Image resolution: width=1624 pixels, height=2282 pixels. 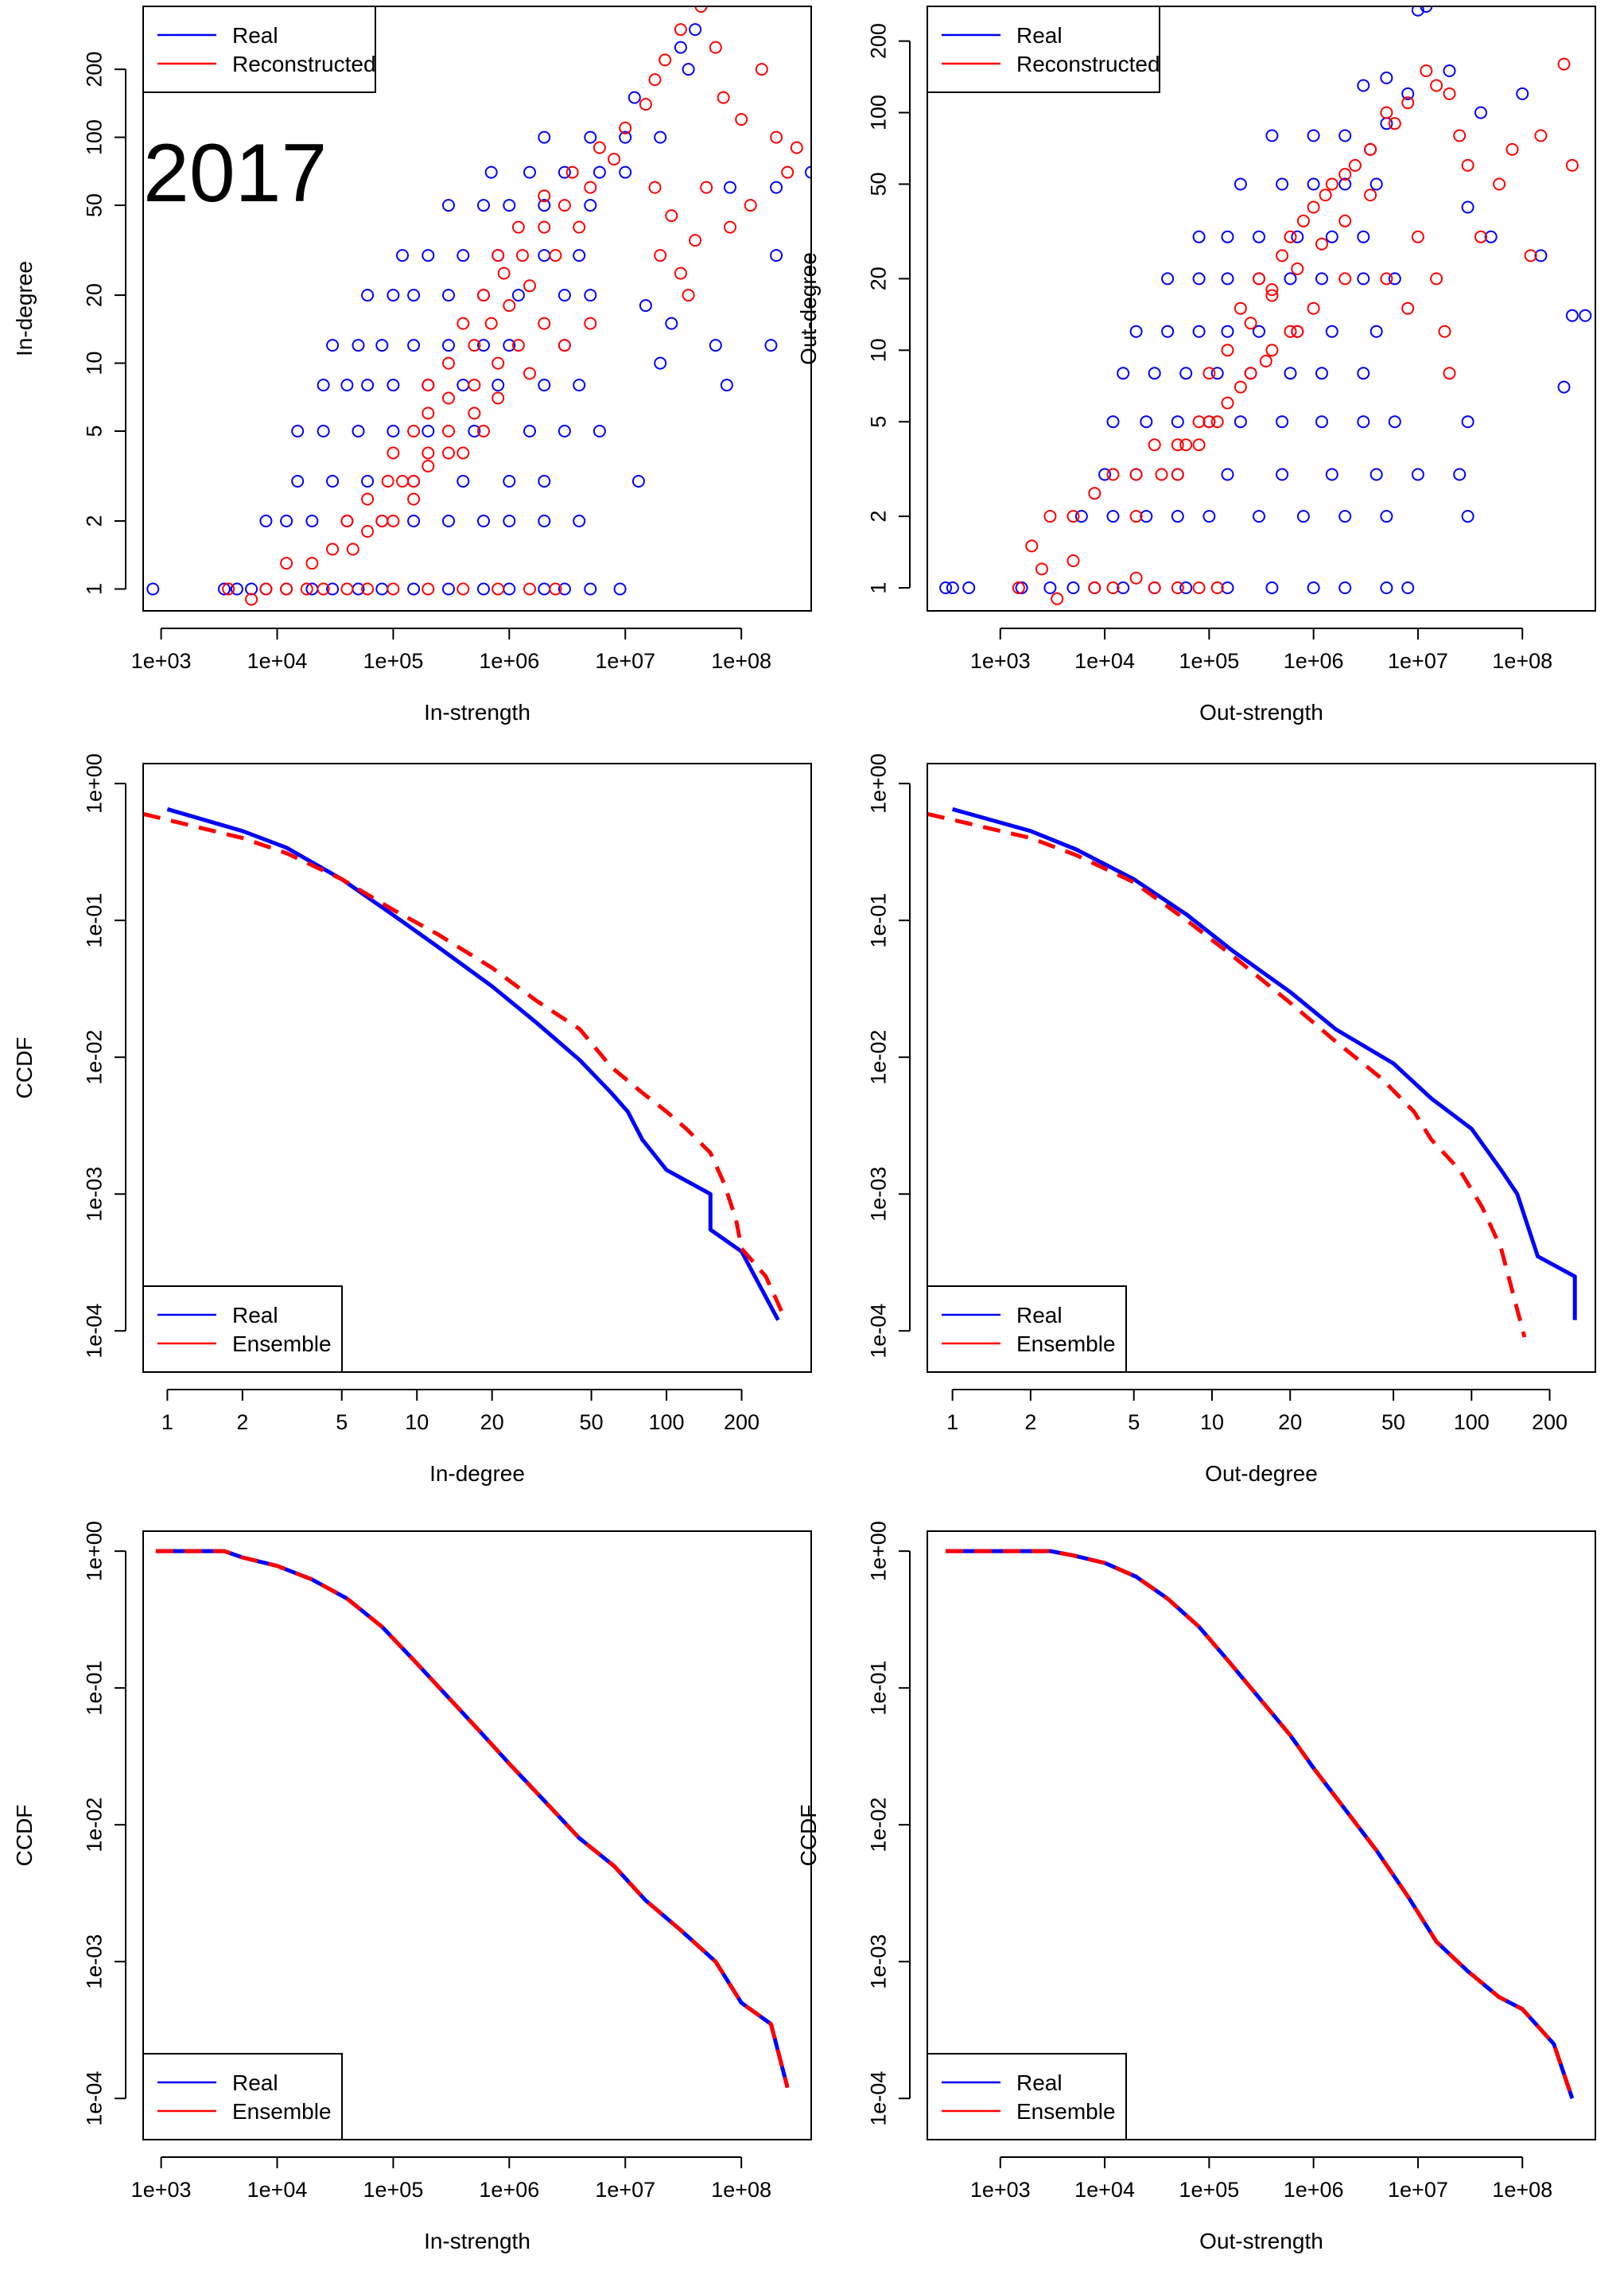 I want to click on x-tick-label: 2, so click(x=1030, y=1422).